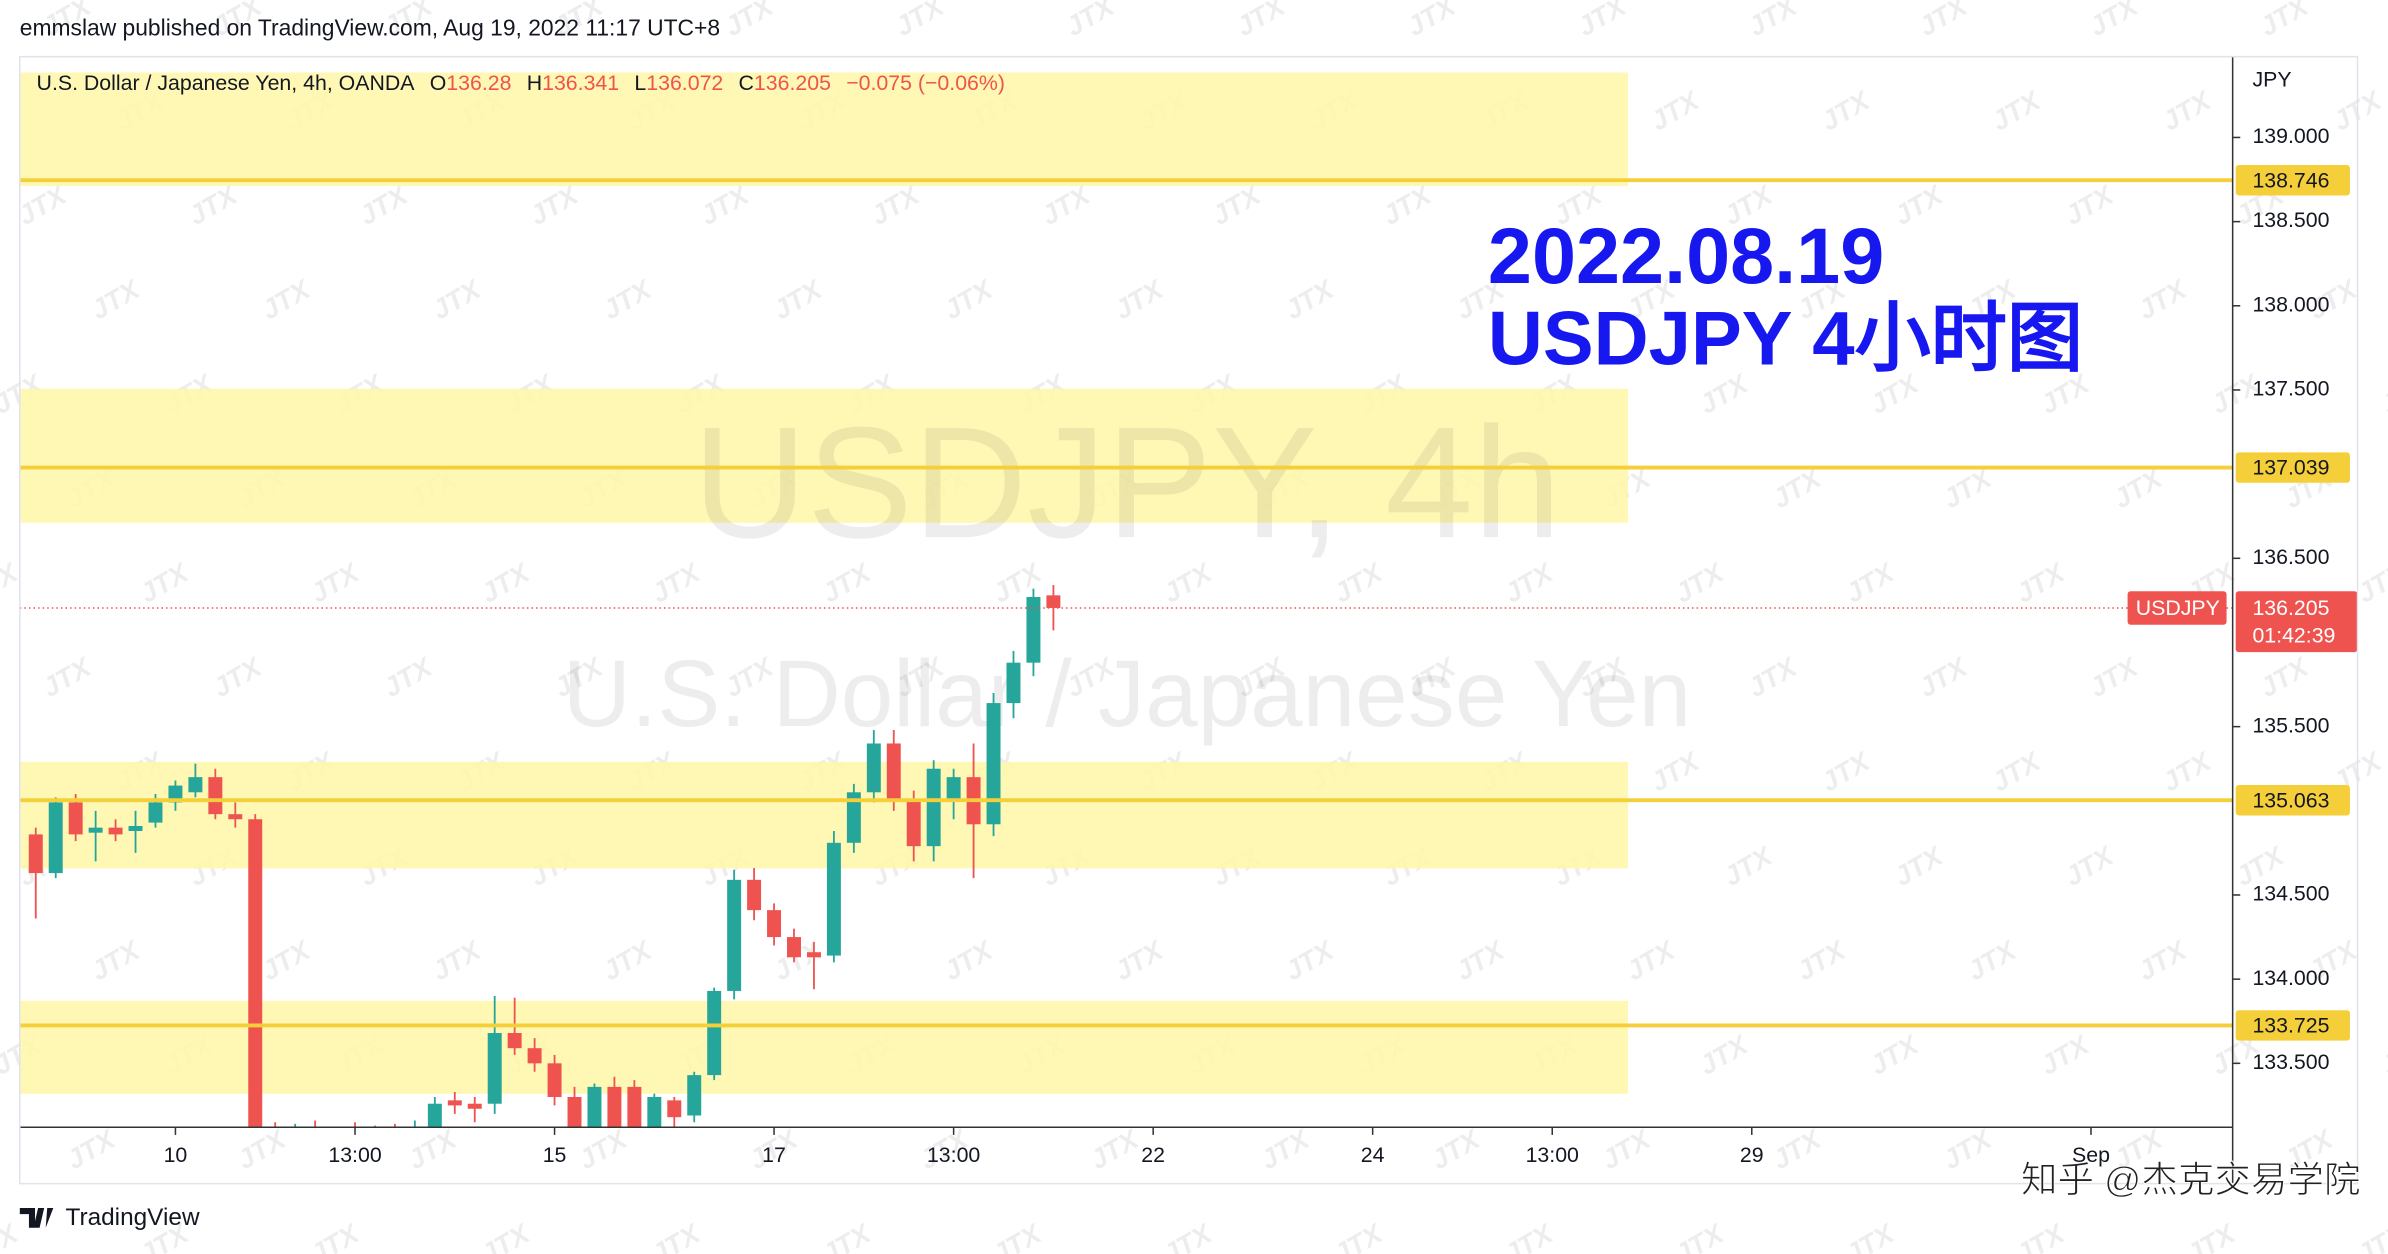 This screenshot has width=2388, height=1254. Describe the element at coordinates (1752, 1155) in the screenshot. I see `x-tick-label: 29` at that location.